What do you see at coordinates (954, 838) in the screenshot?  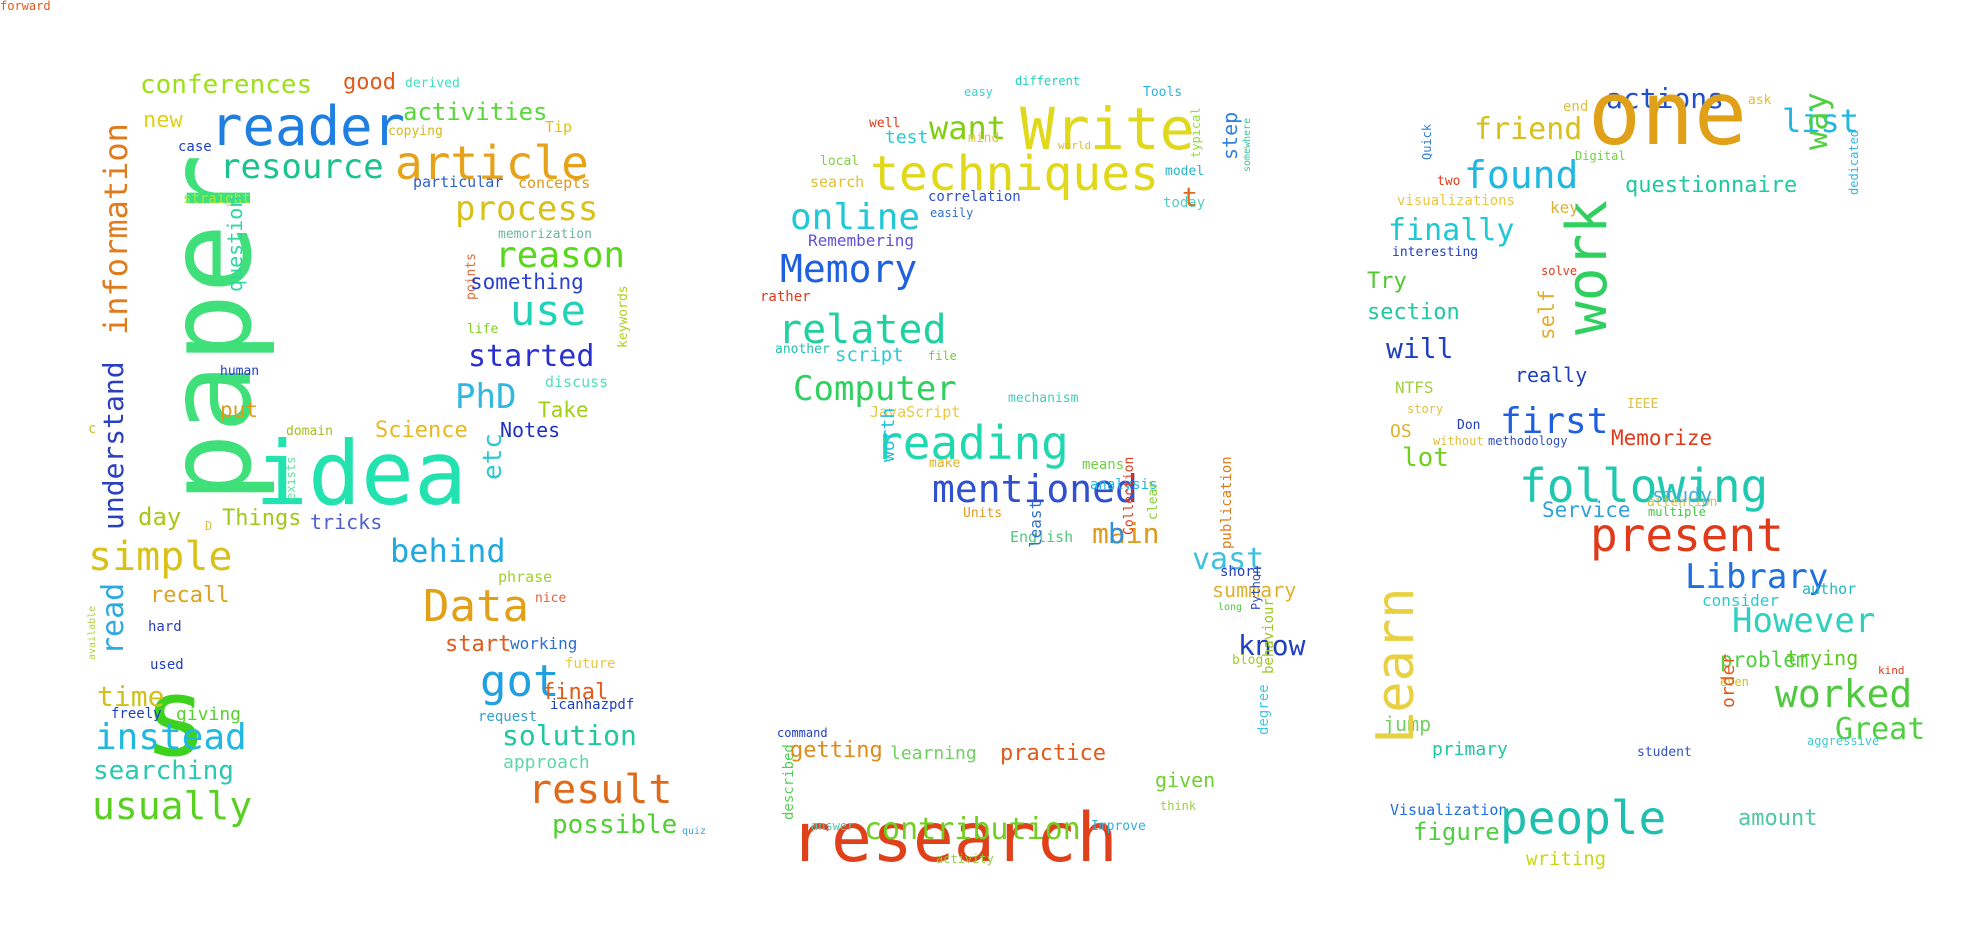 I see `word-research: research` at bounding box center [954, 838].